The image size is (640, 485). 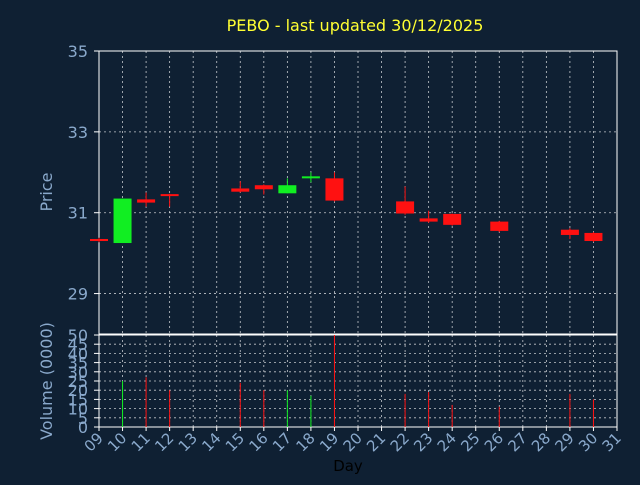 I want to click on x-tick-label: 25, so click(x=470, y=442).